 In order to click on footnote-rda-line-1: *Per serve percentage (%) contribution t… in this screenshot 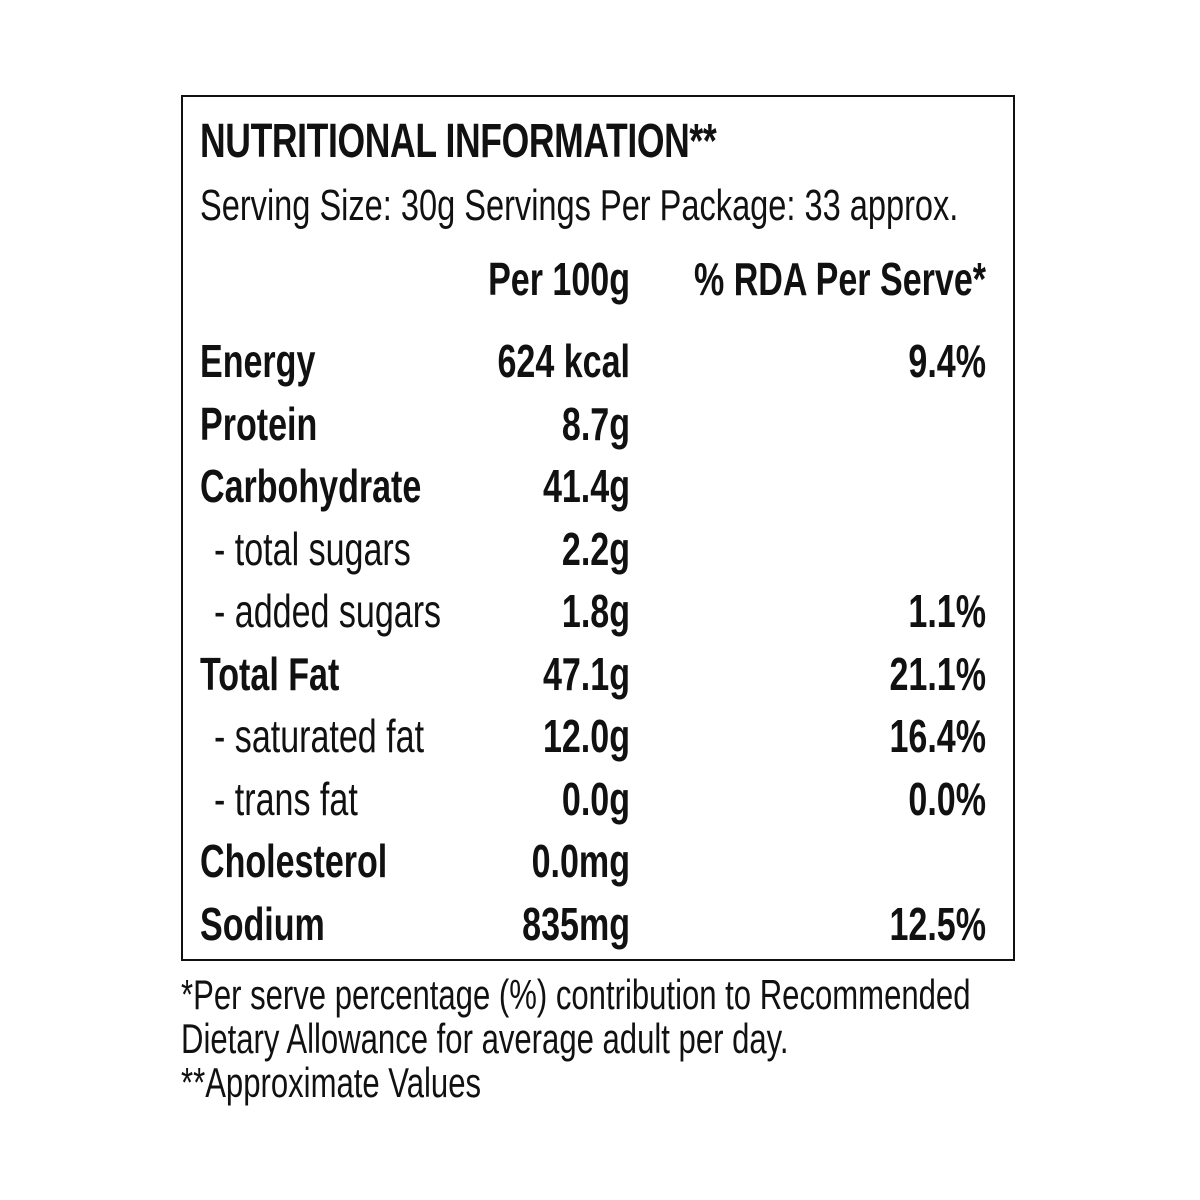, I will do `click(576, 994)`.